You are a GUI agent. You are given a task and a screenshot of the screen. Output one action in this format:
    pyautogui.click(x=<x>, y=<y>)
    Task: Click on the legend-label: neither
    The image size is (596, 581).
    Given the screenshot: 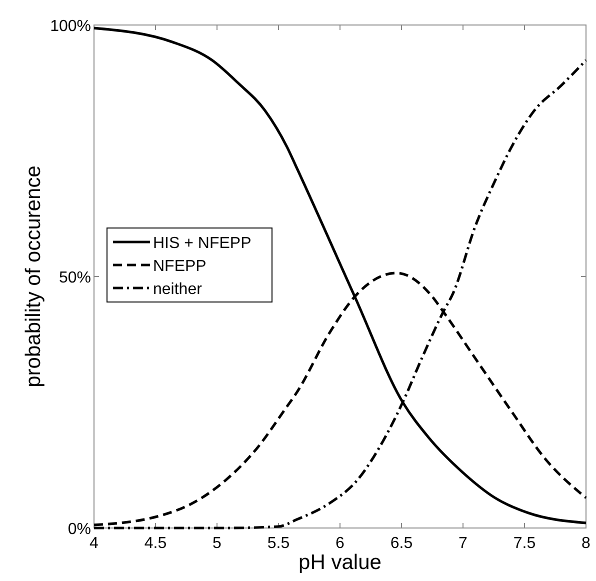 What is the action you would take?
    pyautogui.click(x=178, y=289)
    